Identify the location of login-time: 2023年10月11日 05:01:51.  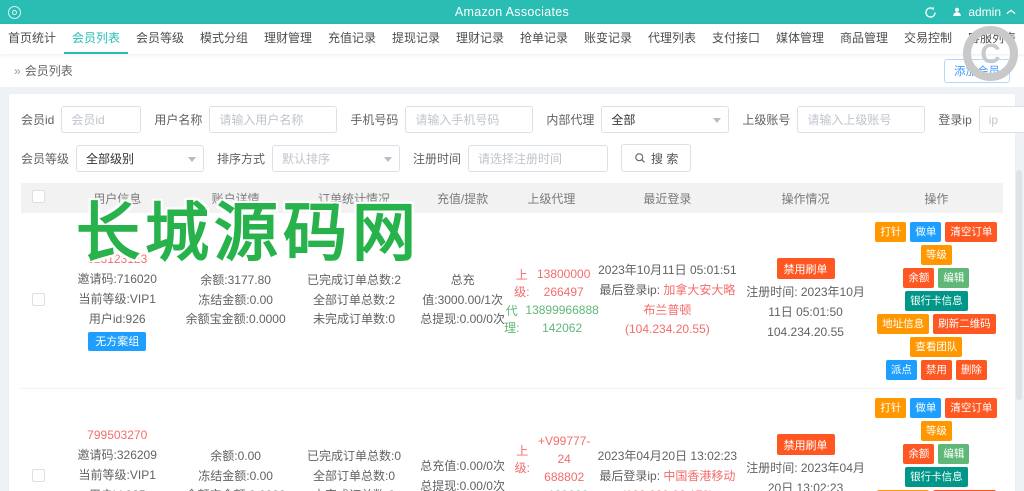
(667, 269).